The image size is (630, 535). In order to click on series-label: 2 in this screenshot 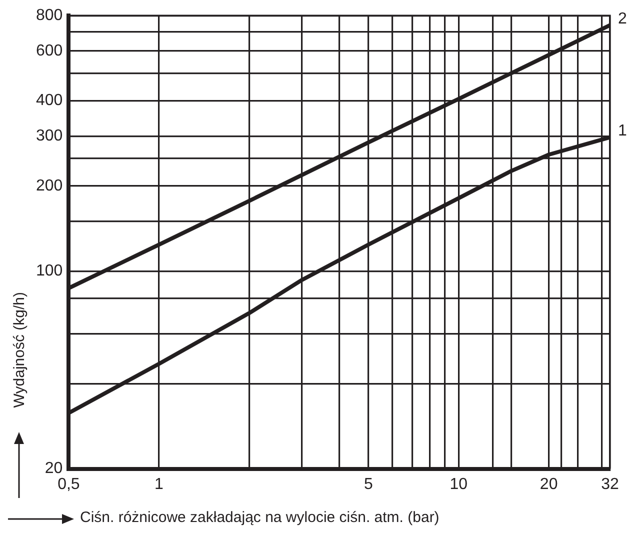, I will do `click(622, 19)`.